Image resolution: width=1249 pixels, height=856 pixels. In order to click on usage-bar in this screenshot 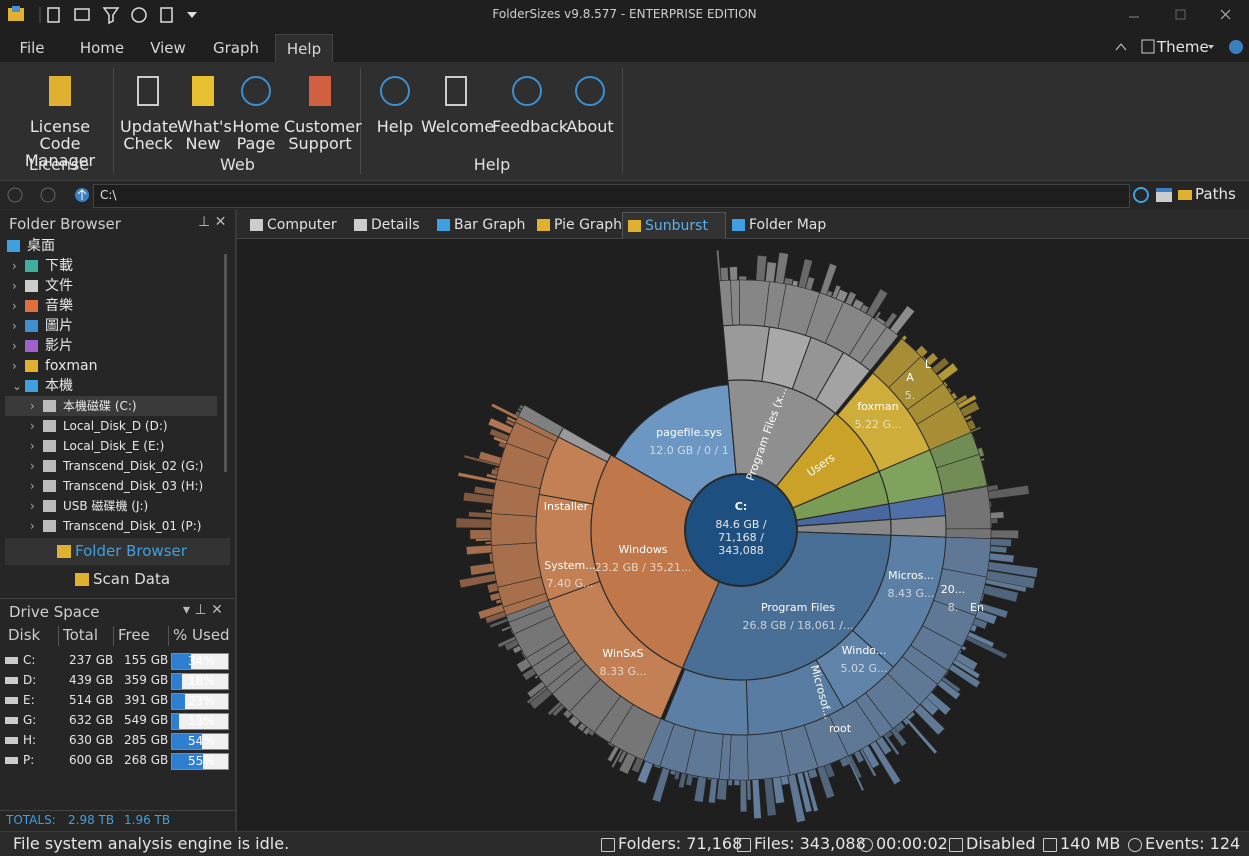, I will do `click(175, 721)`.